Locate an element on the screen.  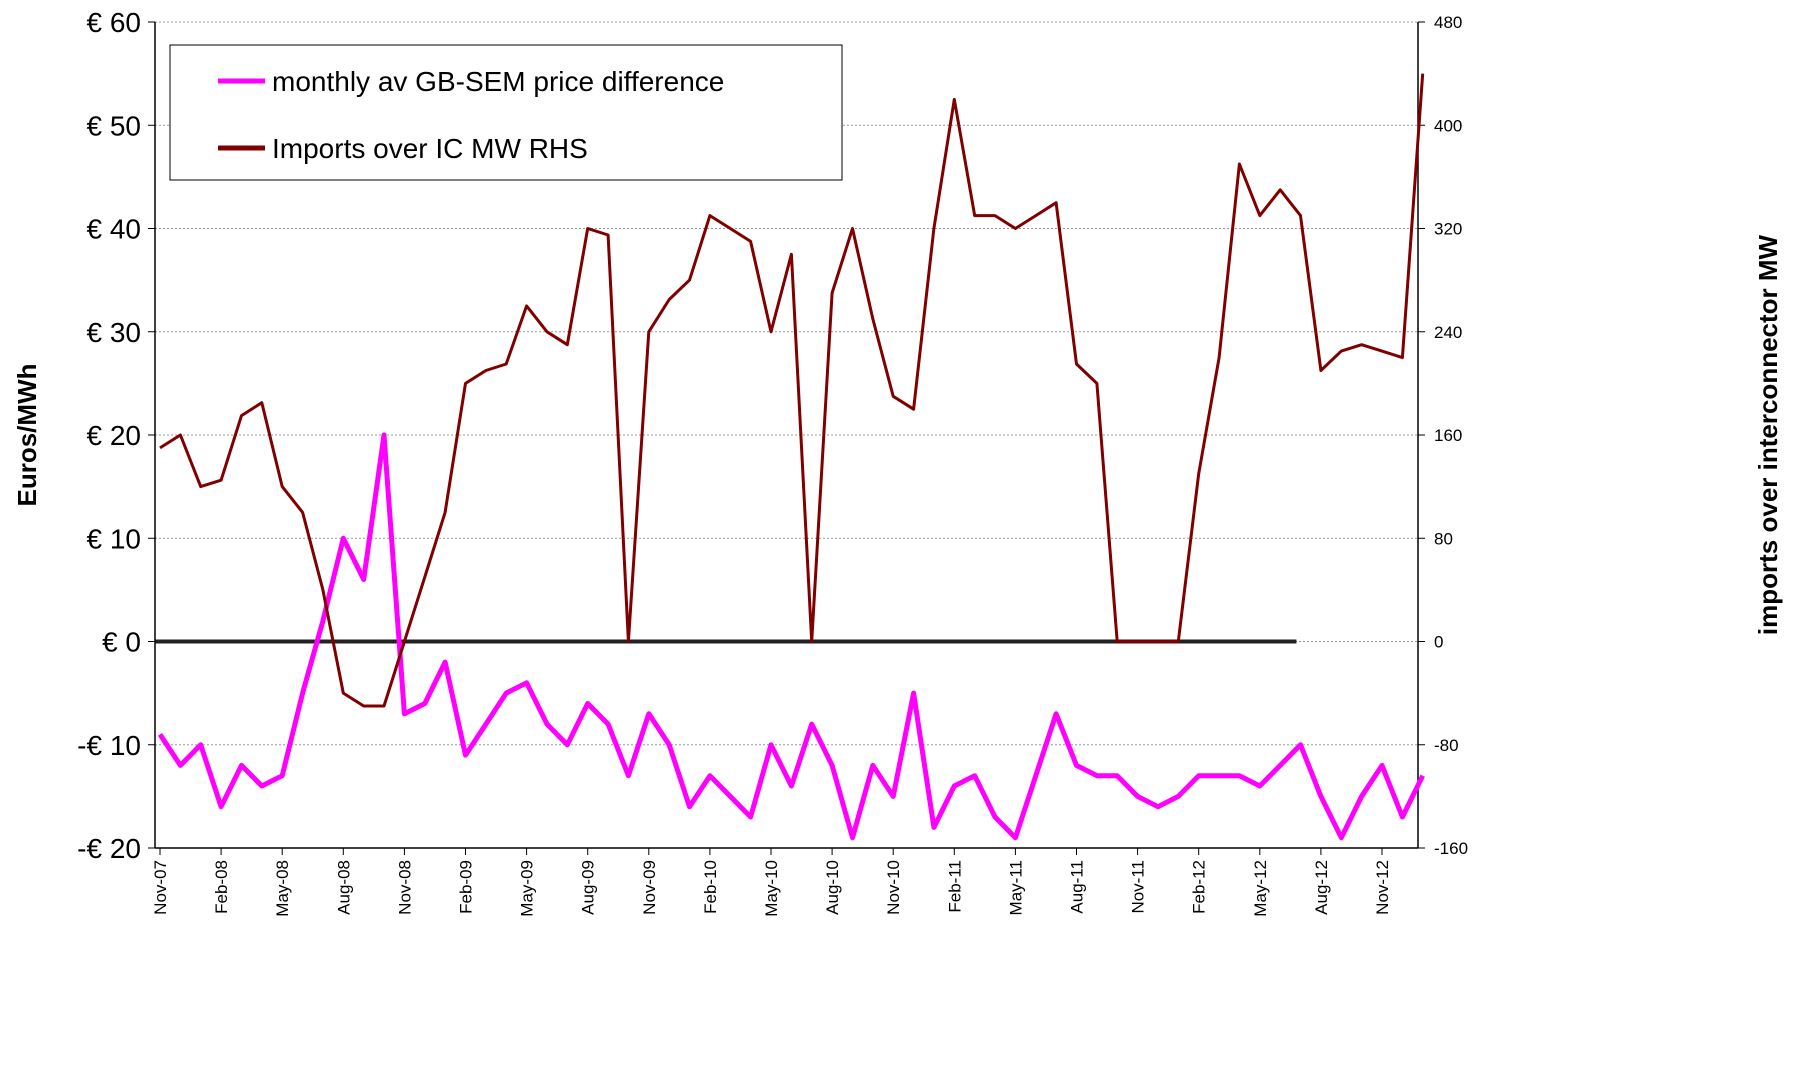
y2-tick-label: 480 is located at coordinates (1448, 22).